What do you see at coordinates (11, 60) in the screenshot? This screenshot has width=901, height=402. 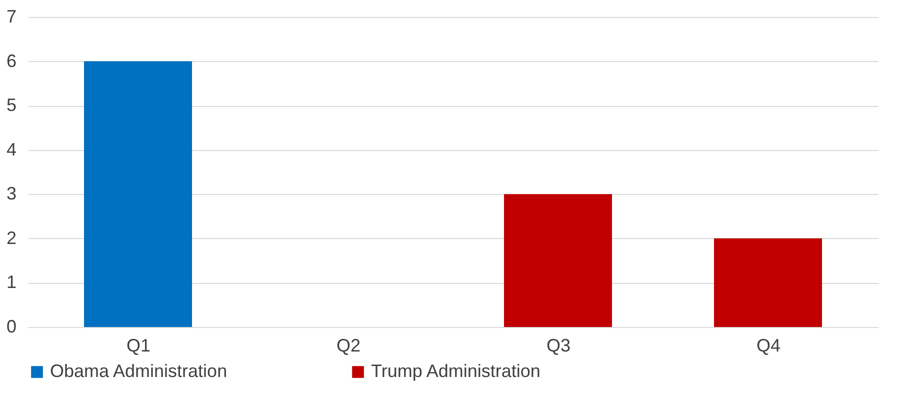 I see `y-tick-label: 6` at bounding box center [11, 60].